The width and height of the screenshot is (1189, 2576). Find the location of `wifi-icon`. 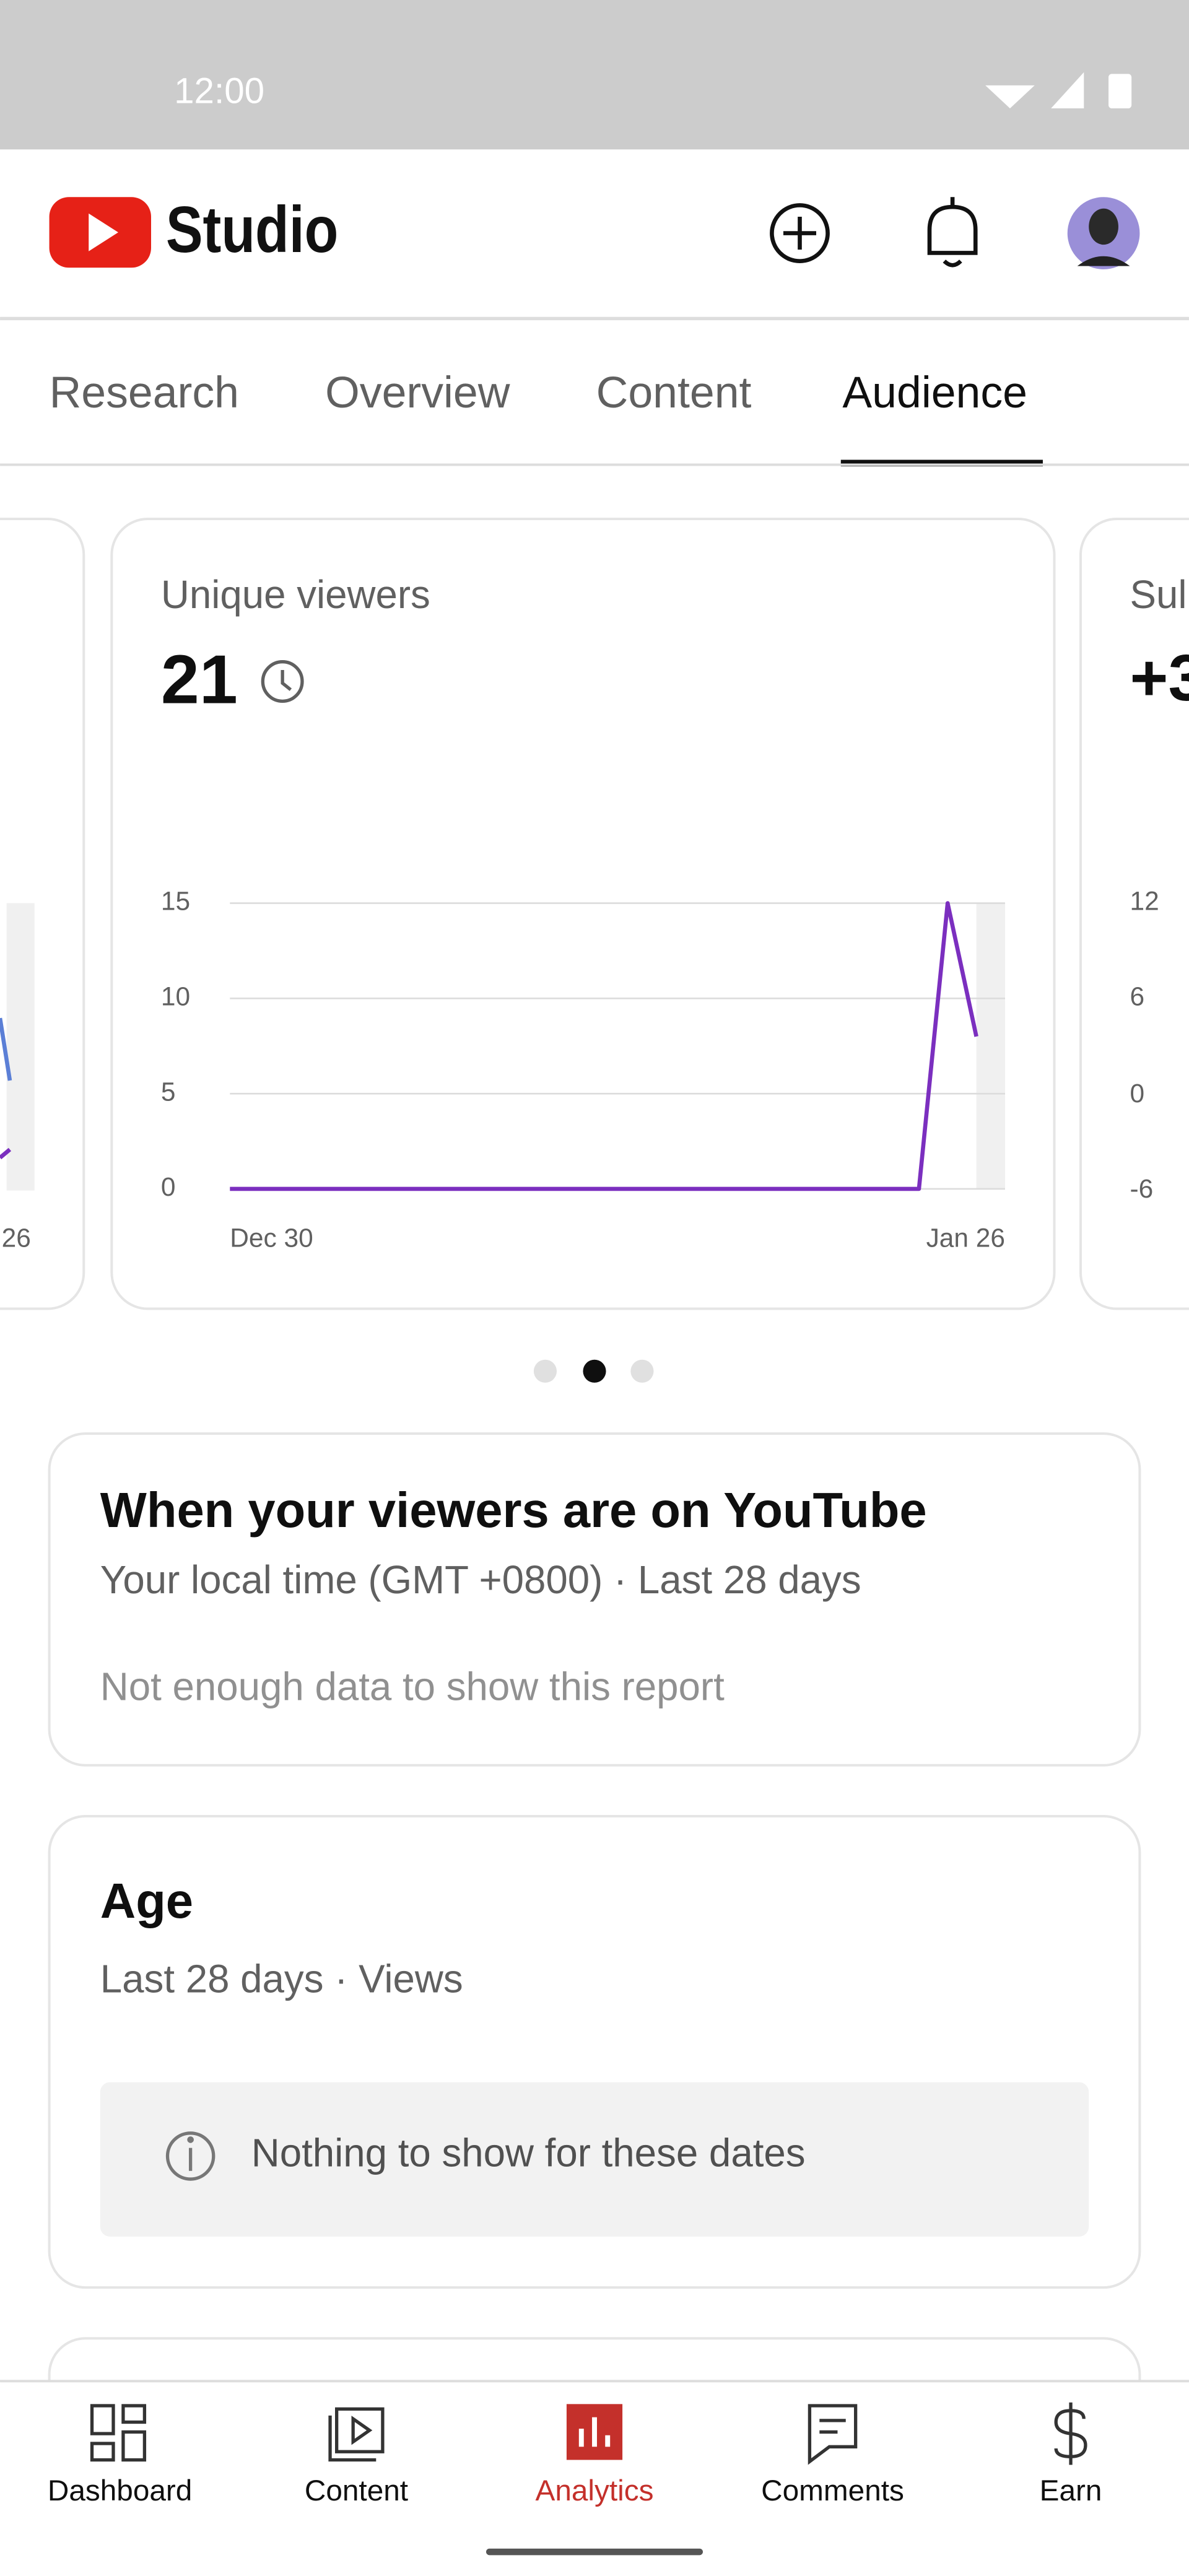

wifi-icon is located at coordinates (1010, 97).